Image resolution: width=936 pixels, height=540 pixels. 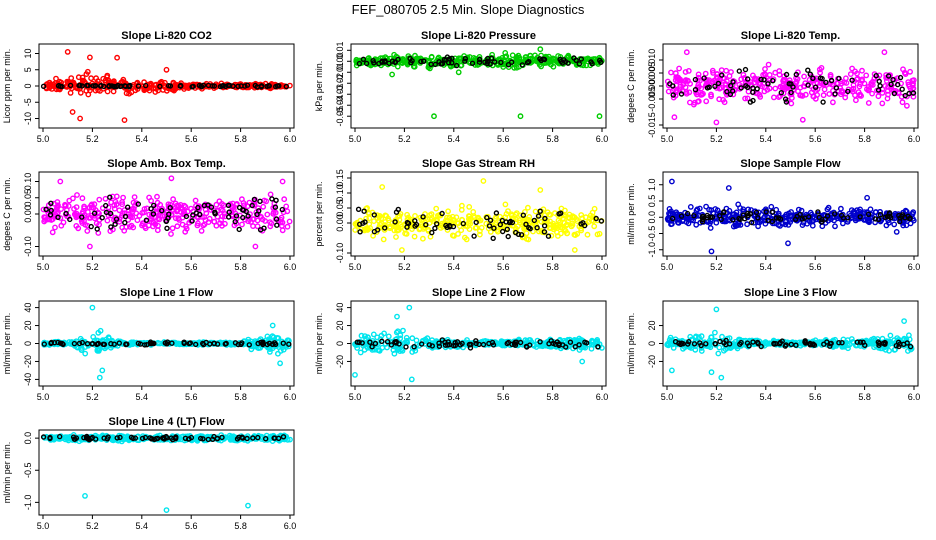 I want to click on y-tick-label: 0.5, so click(x=652, y=201).